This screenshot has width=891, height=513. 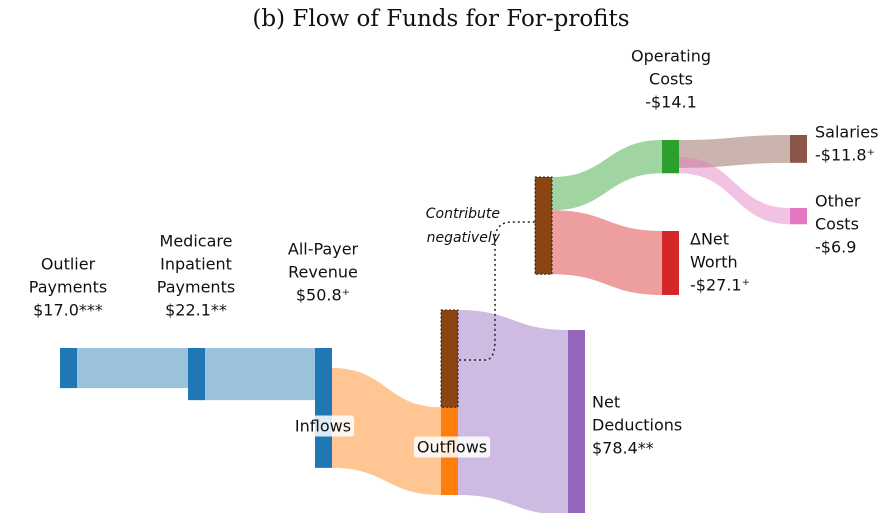 What do you see at coordinates (323, 249) in the screenshot?
I see `node-label: All-Payer` at bounding box center [323, 249].